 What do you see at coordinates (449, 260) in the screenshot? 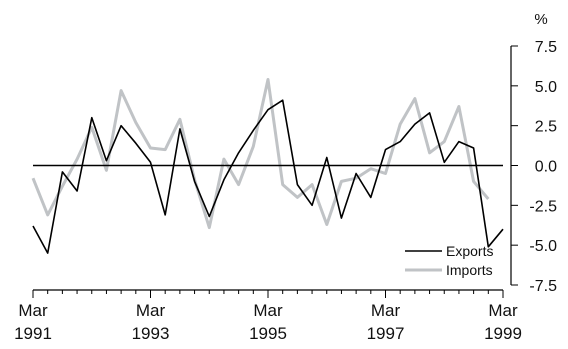
I see `legend: Exports Imports` at bounding box center [449, 260].